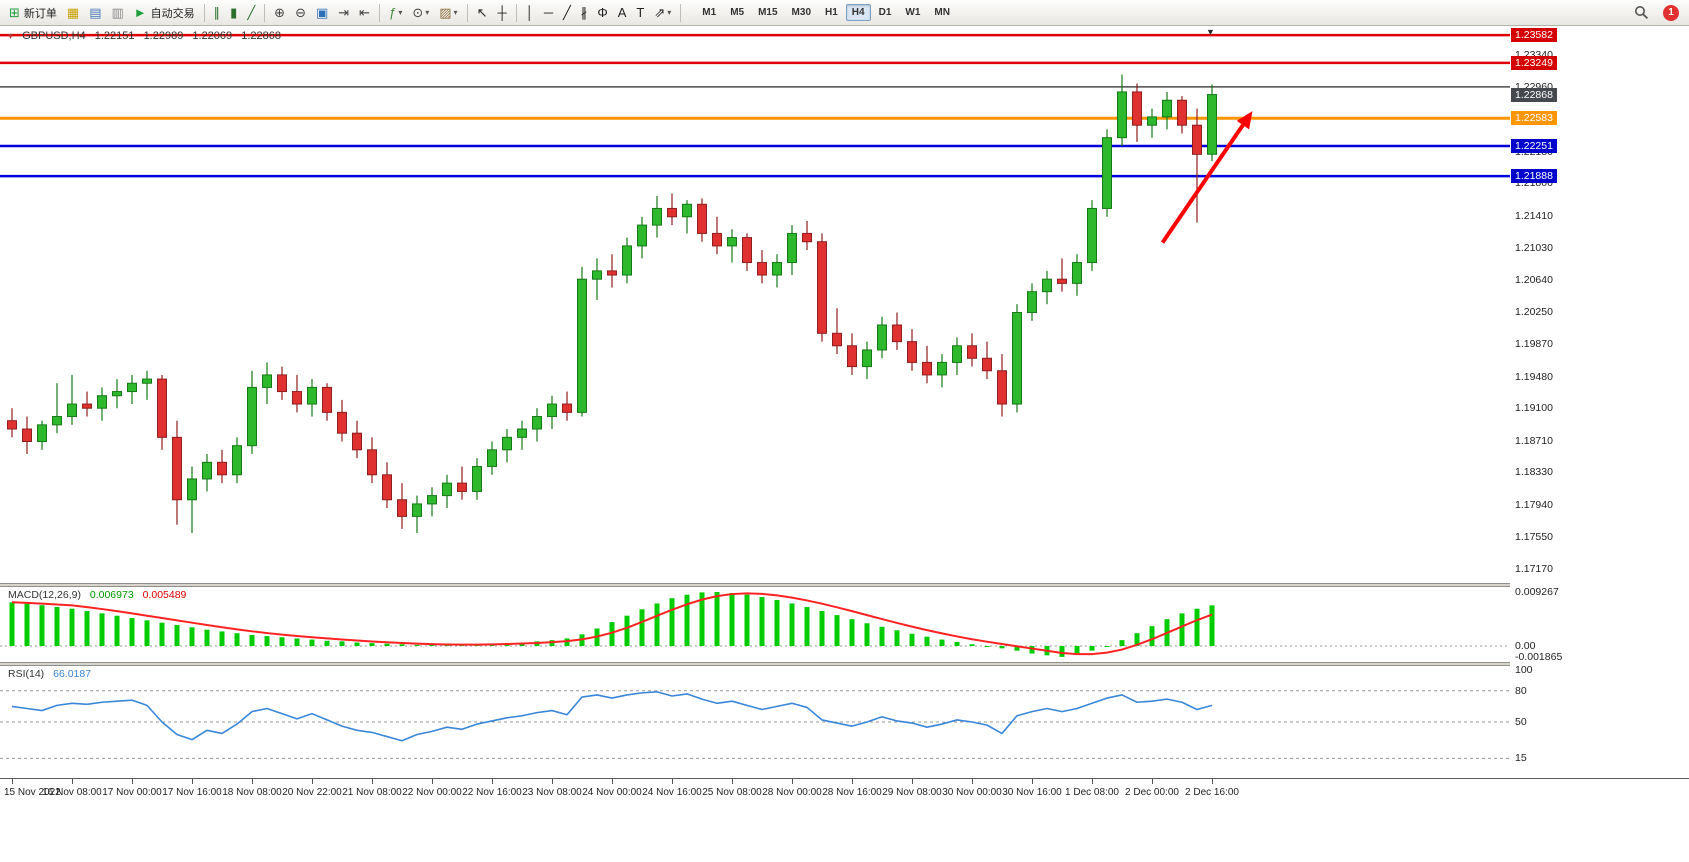 This screenshot has width=1689, height=862. I want to click on chart-shift-button: ⇤, so click(364, 13).